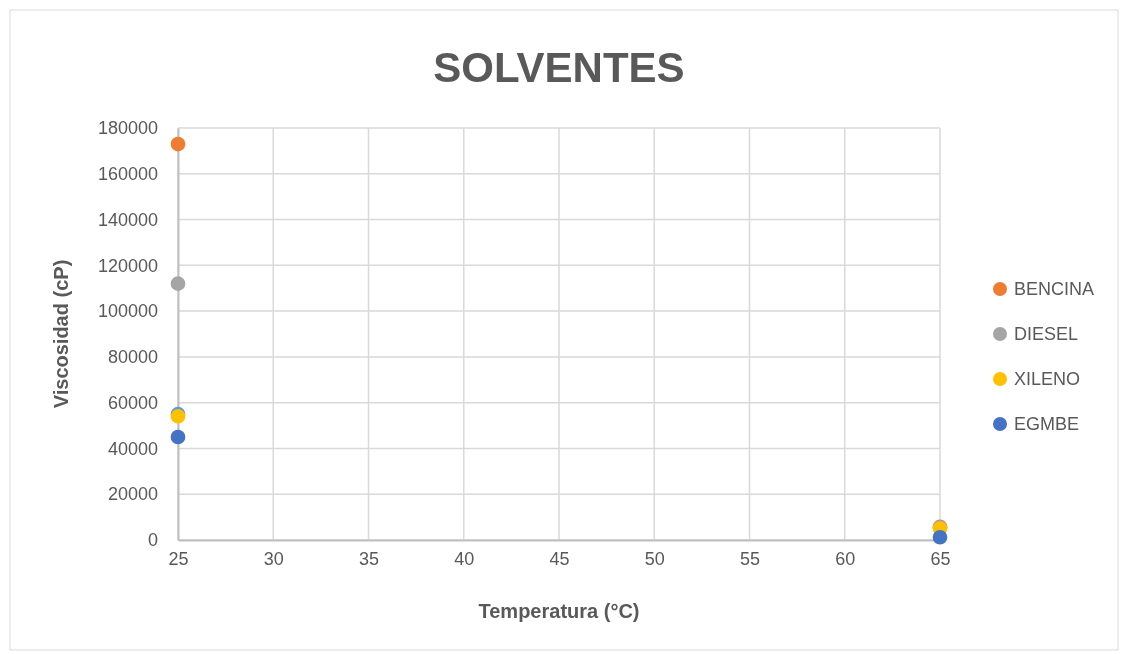  I want to click on y-tick-label: 120000, so click(127, 265).